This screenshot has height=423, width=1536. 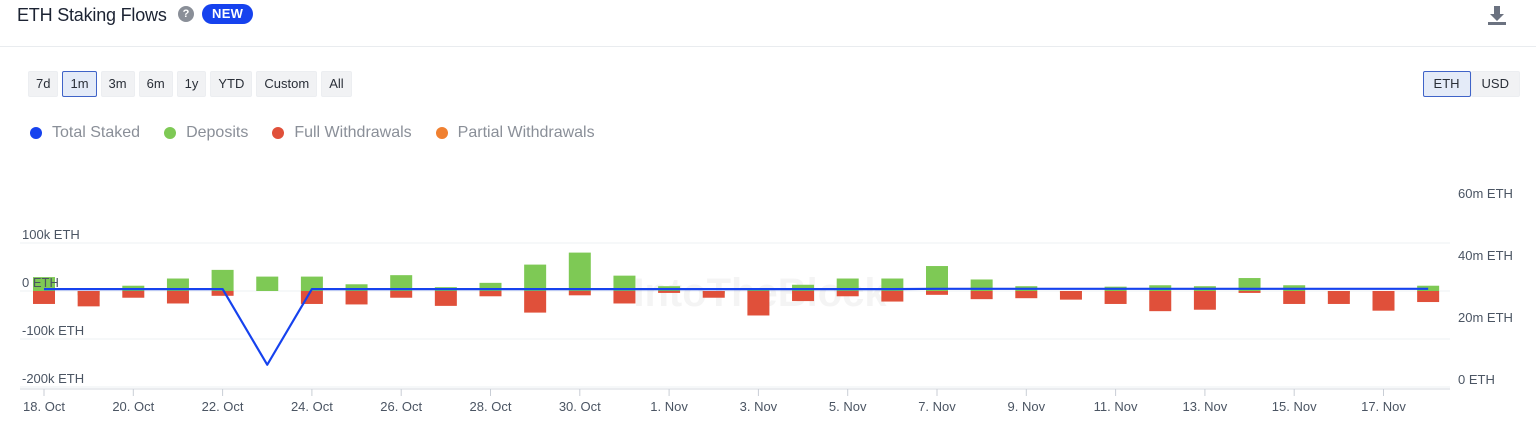 I want to click on help-icon: ?, so click(x=186, y=14).